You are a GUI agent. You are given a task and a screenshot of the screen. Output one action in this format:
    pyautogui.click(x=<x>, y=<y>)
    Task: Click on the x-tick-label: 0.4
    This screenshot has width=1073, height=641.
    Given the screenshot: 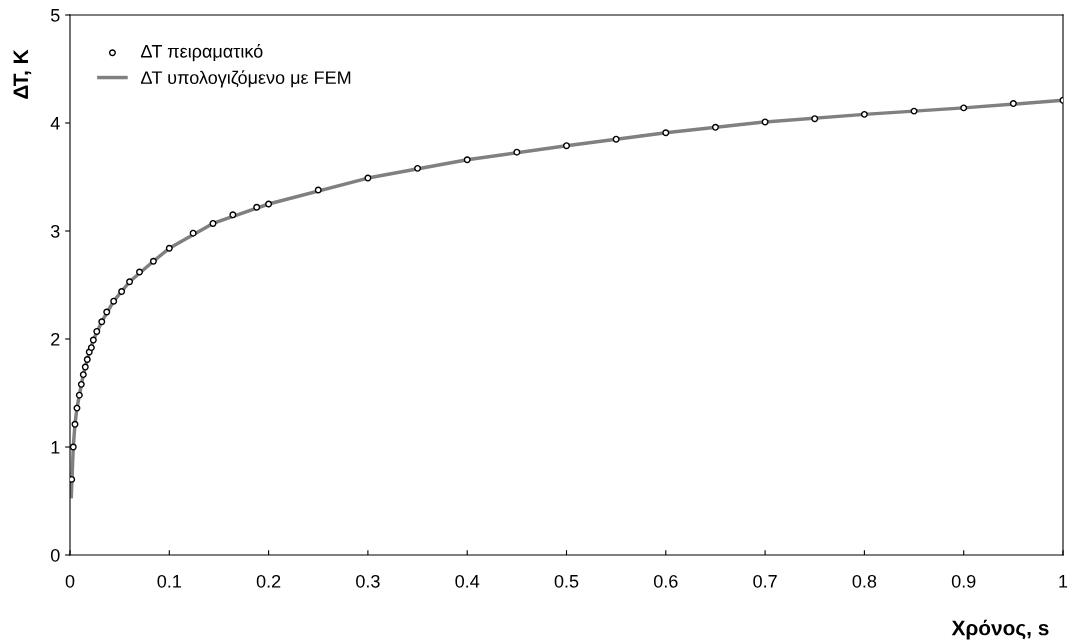 What is the action you would take?
    pyautogui.click(x=467, y=581)
    